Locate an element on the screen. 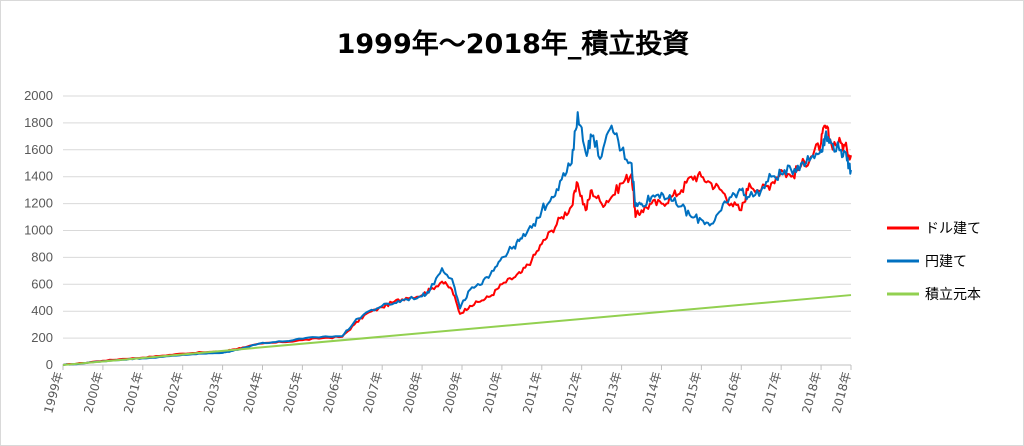 The image size is (1024, 446). x-tick-label: 2012年 is located at coordinates (572, 392).